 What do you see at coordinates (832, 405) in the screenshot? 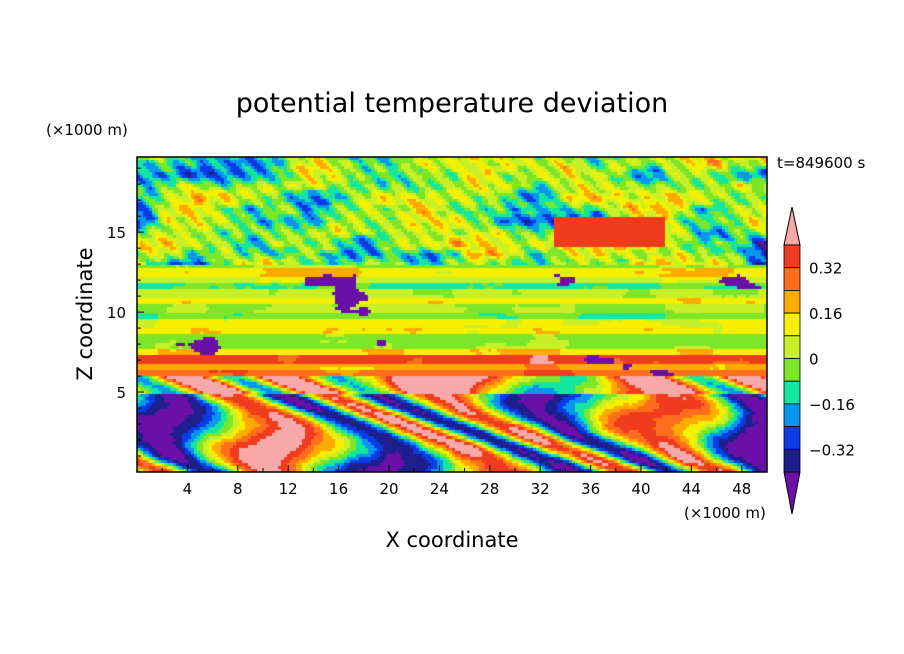
I see `colorbar-label: −0.16` at bounding box center [832, 405].